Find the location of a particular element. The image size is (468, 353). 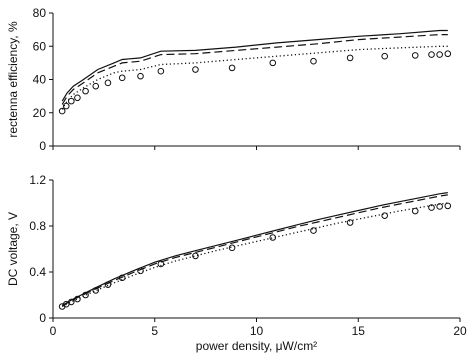

y-tick-label: 1.2 is located at coordinates (37, 180).